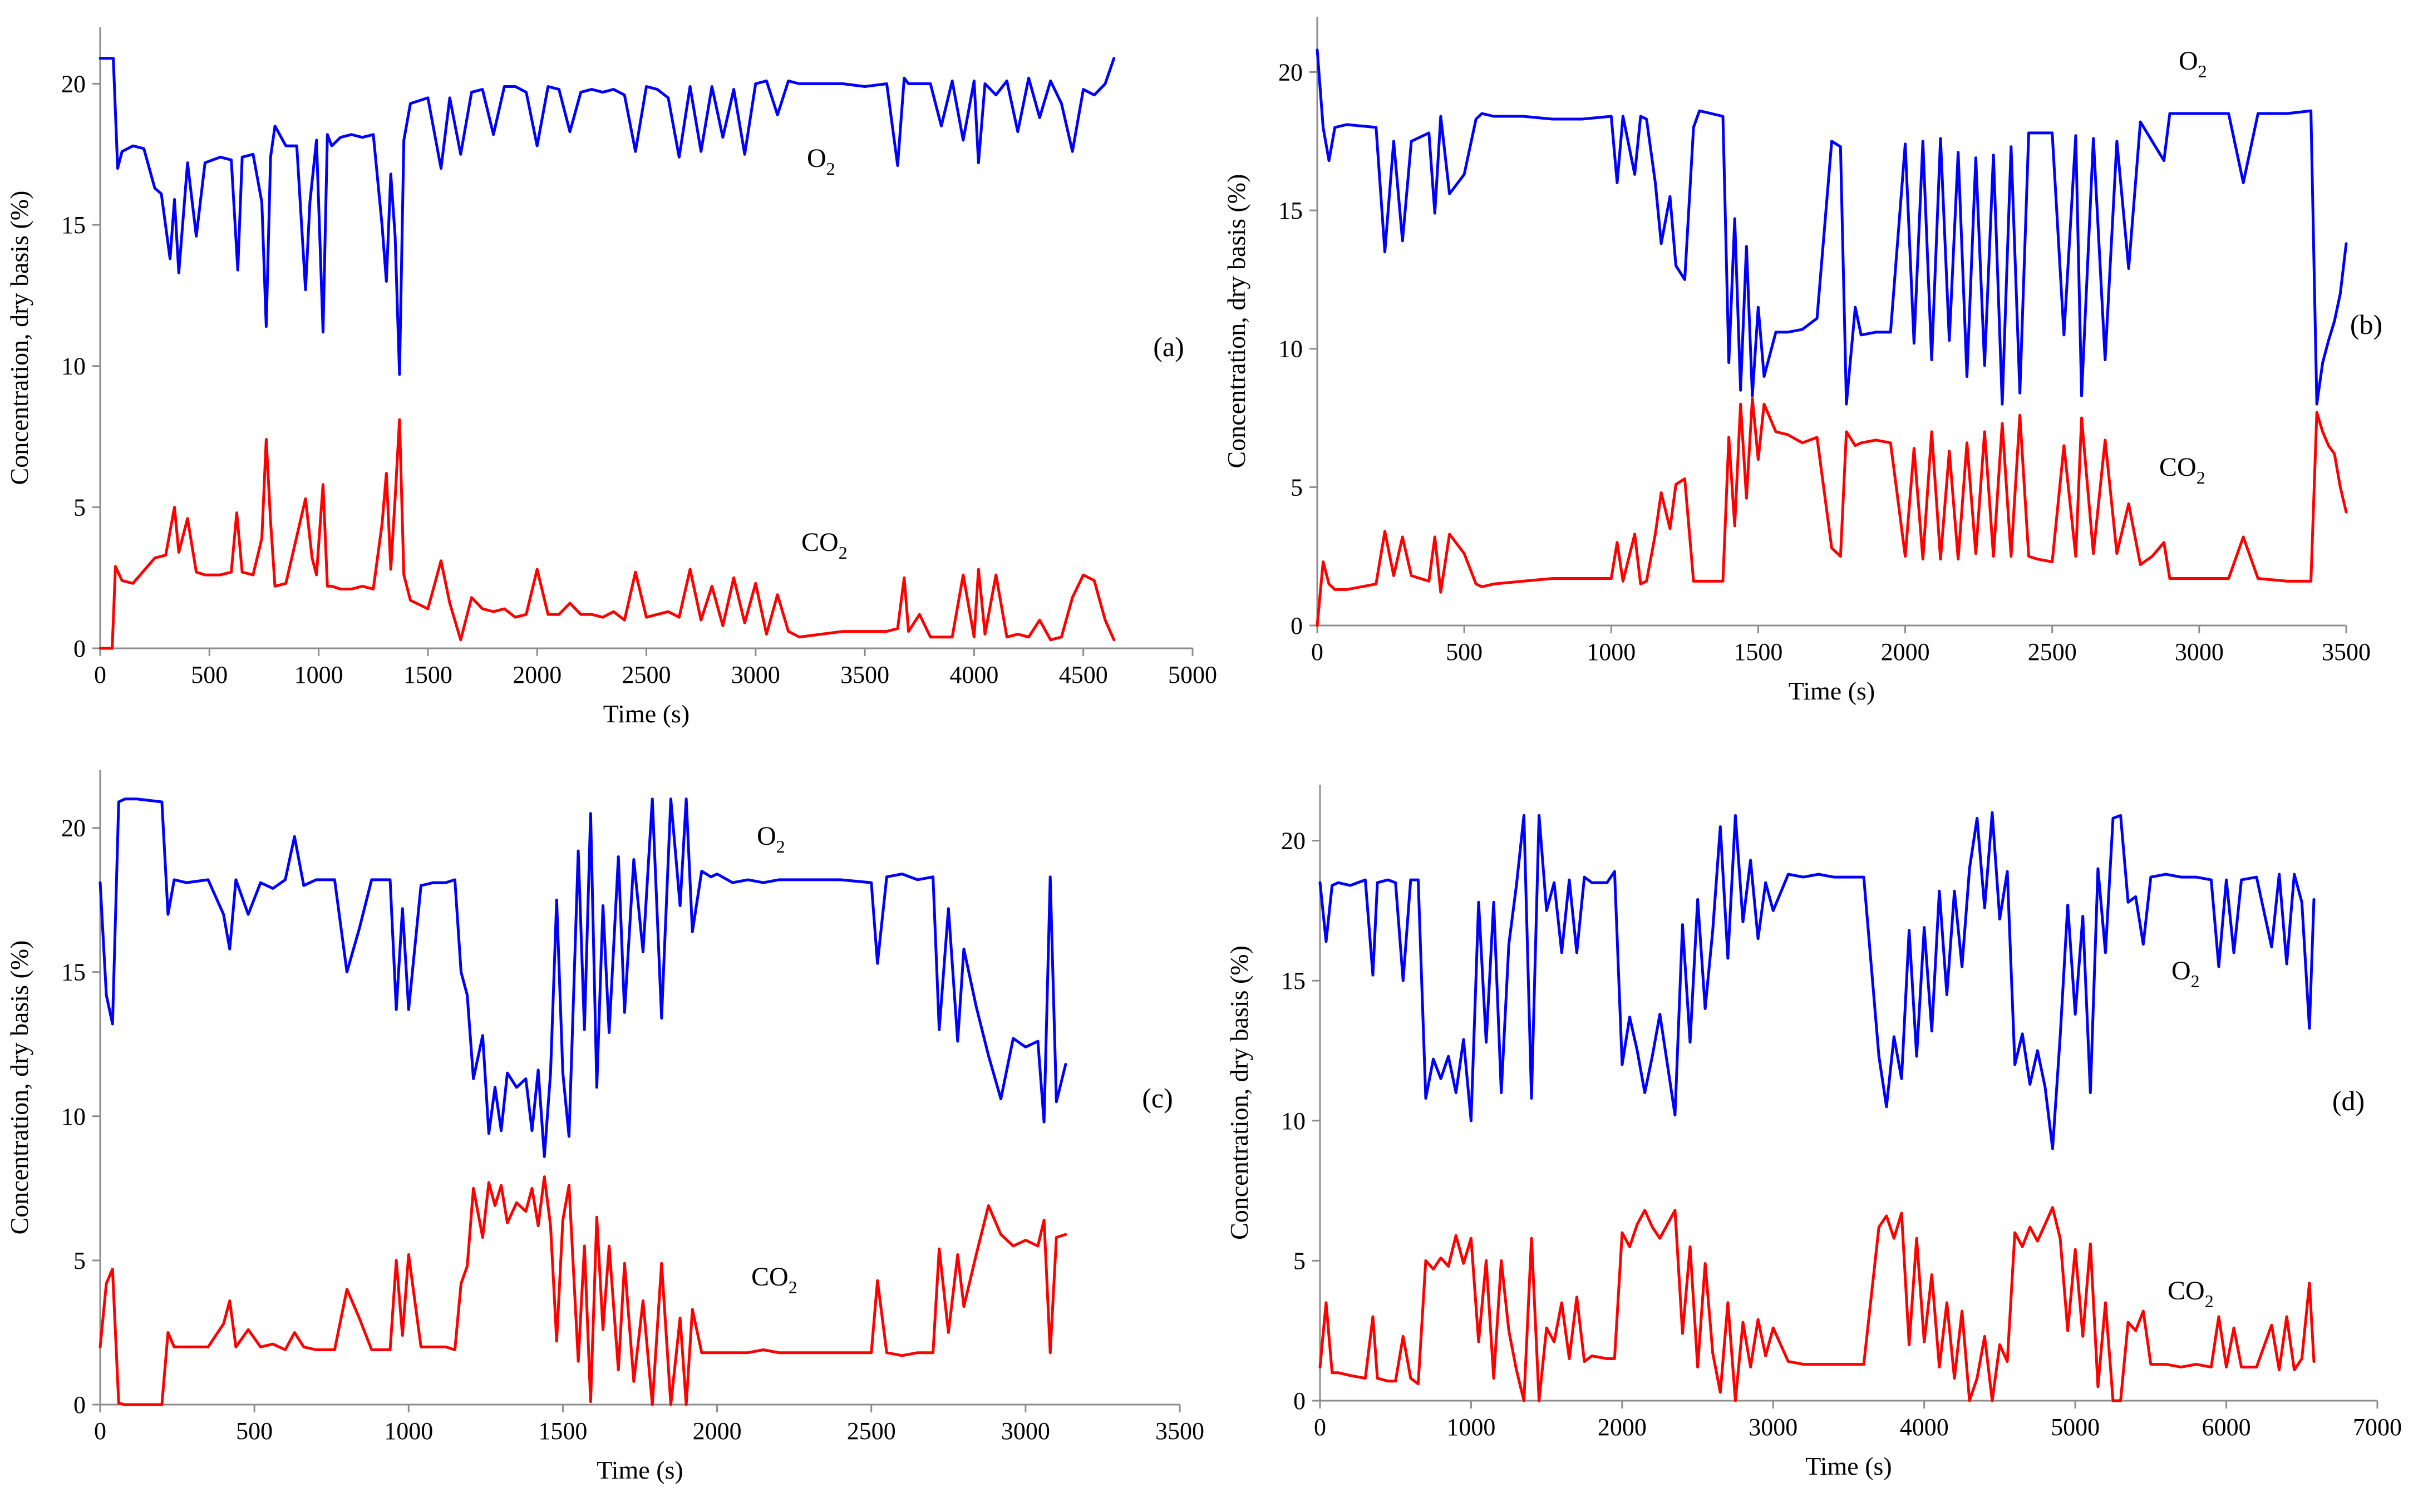 The height and width of the screenshot is (1512, 2423). I want to click on x-tick-label: 4500, so click(1083, 674).